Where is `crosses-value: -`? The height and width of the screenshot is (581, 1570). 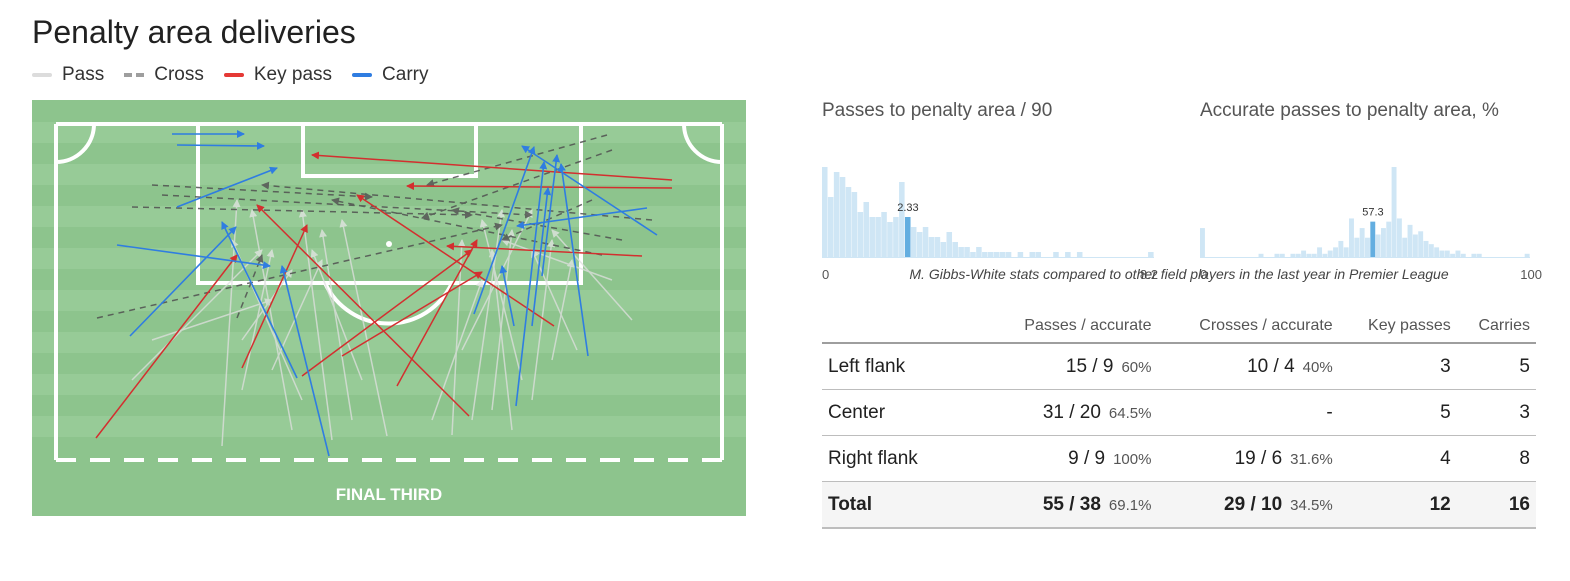 crosses-value: - is located at coordinates (1329, 412).